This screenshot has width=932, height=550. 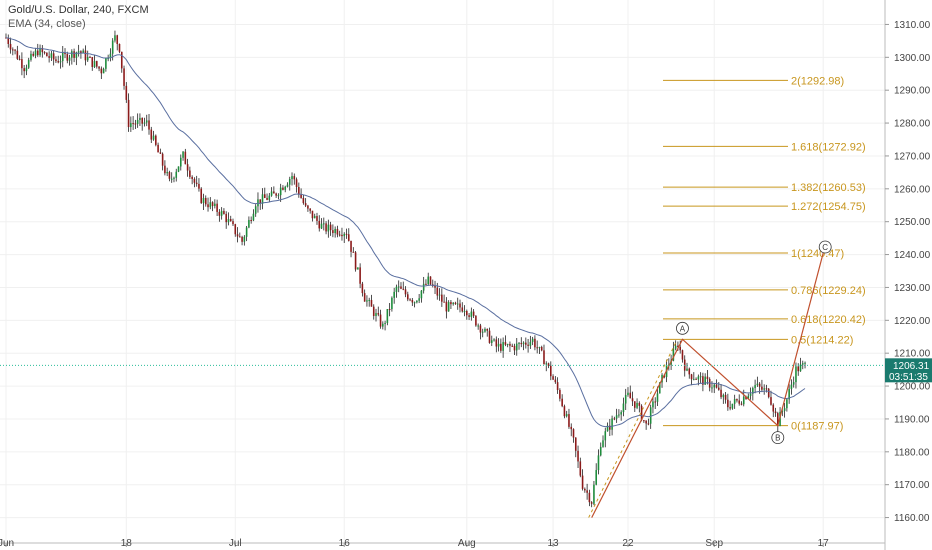 I want to click on fib-level-label: 0.786(1229.24), so click(x=828, y=291).